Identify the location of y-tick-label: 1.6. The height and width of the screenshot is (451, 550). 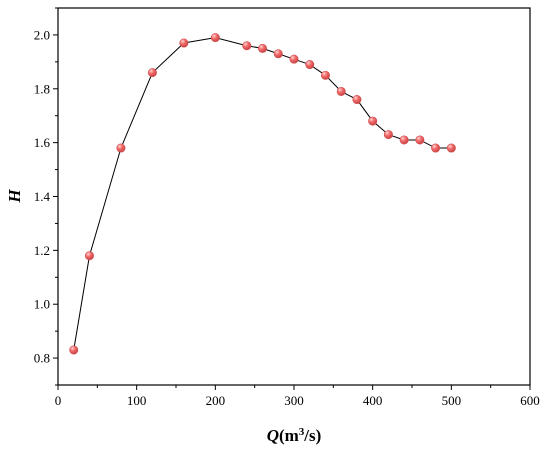
(42, 142).